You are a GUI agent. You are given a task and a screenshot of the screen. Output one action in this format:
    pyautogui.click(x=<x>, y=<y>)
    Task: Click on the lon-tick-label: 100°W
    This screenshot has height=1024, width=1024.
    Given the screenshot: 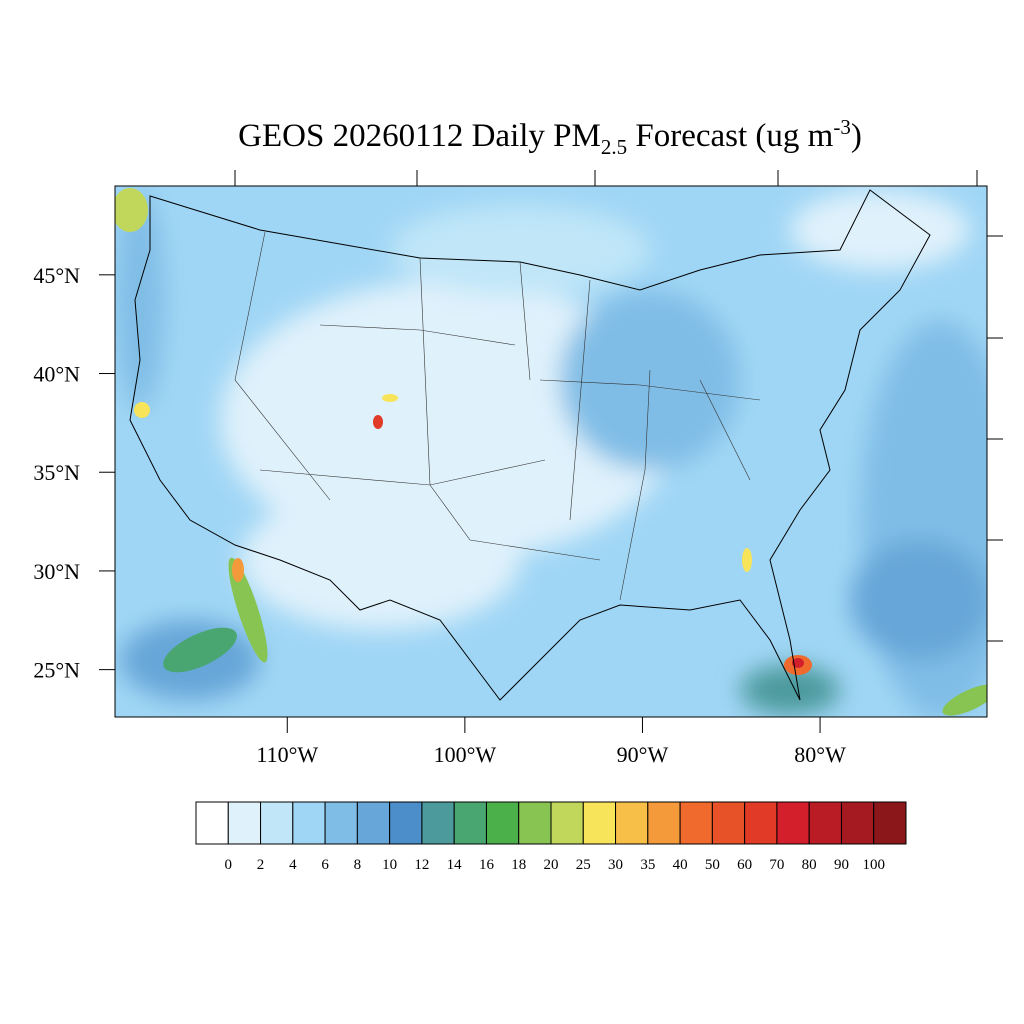 What is the action you would take?
    pyautogui.click(x=465, y=754)
    